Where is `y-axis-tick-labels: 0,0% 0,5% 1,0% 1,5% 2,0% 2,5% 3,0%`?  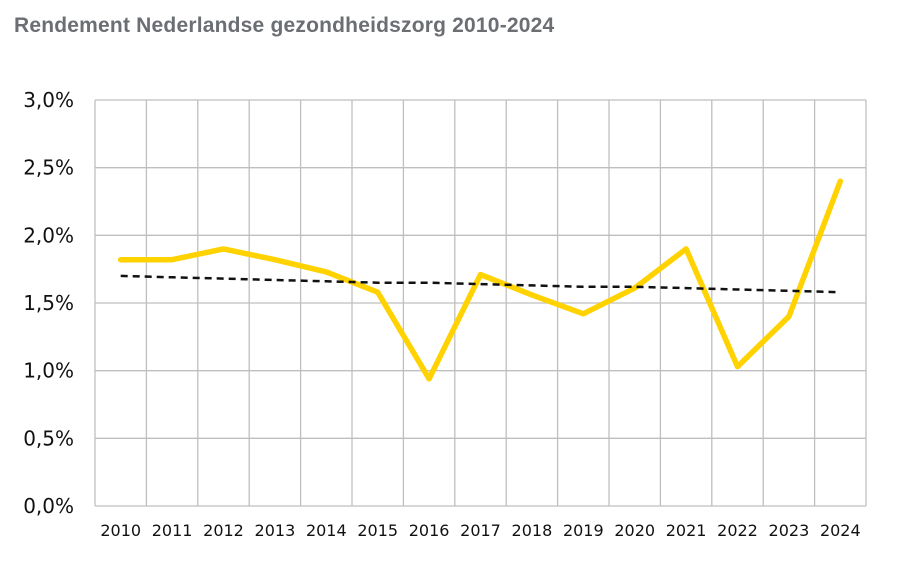
y-axis-tick-labels: 0,0% 0,5% 1,0% 1,5% 2,0% 2,5% 3,0% is located at coordinates (48, 303).